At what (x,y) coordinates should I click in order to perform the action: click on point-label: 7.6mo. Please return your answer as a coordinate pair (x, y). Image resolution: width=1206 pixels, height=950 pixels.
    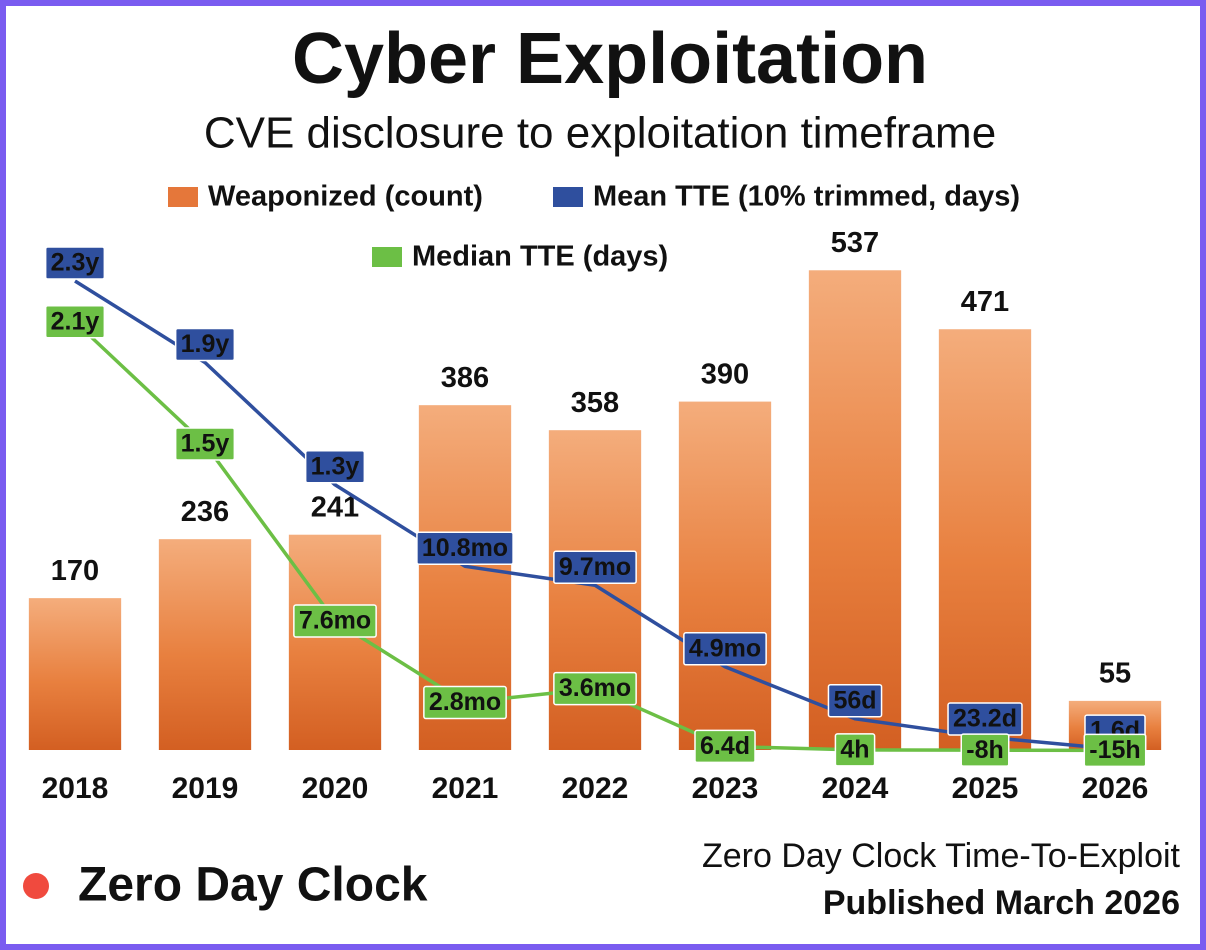
    Looking at the image, I should click on (335, 621).